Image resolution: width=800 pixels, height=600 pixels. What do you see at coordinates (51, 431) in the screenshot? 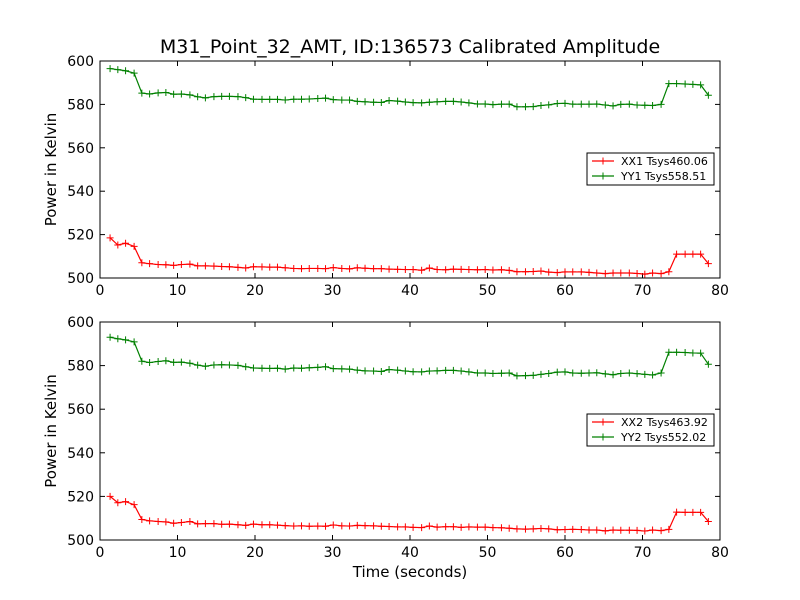
I see `y-axis-label: Power in Kelvin` at bounding box center [51, 431].